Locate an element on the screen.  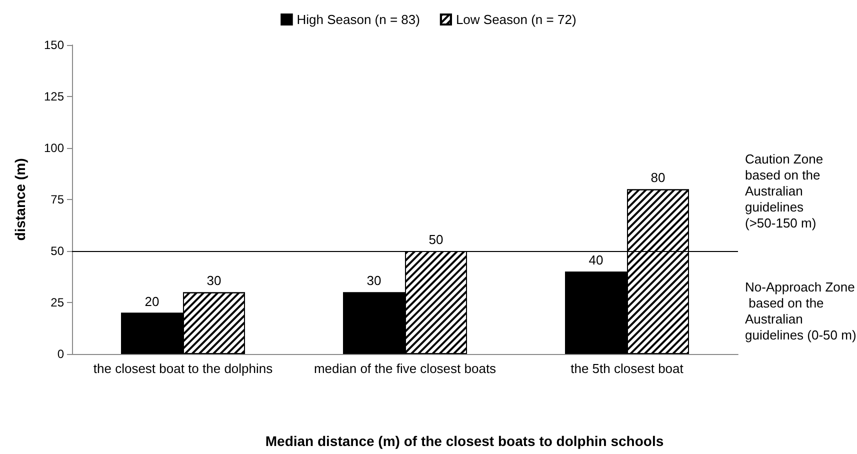
data-label: 40 is located at coordinates (596, 260).